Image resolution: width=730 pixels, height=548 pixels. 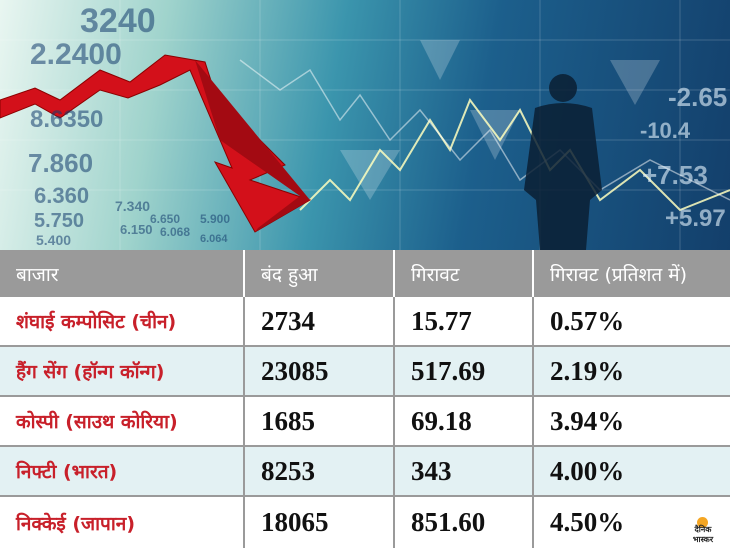 I want to click on dainik-bhaskar-logo: दैनिक भास्कर, so click(x=703, y=531).